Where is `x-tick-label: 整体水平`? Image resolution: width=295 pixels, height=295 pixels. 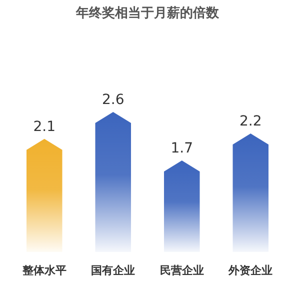 x-tick-label: 整体水平 is located at coordinates (43, 270).